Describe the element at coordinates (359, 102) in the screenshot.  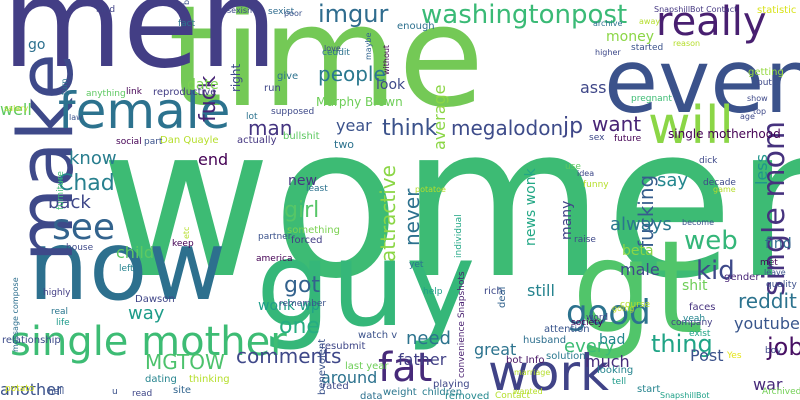
I see `cloud-word: Murphy Brown` at that location.